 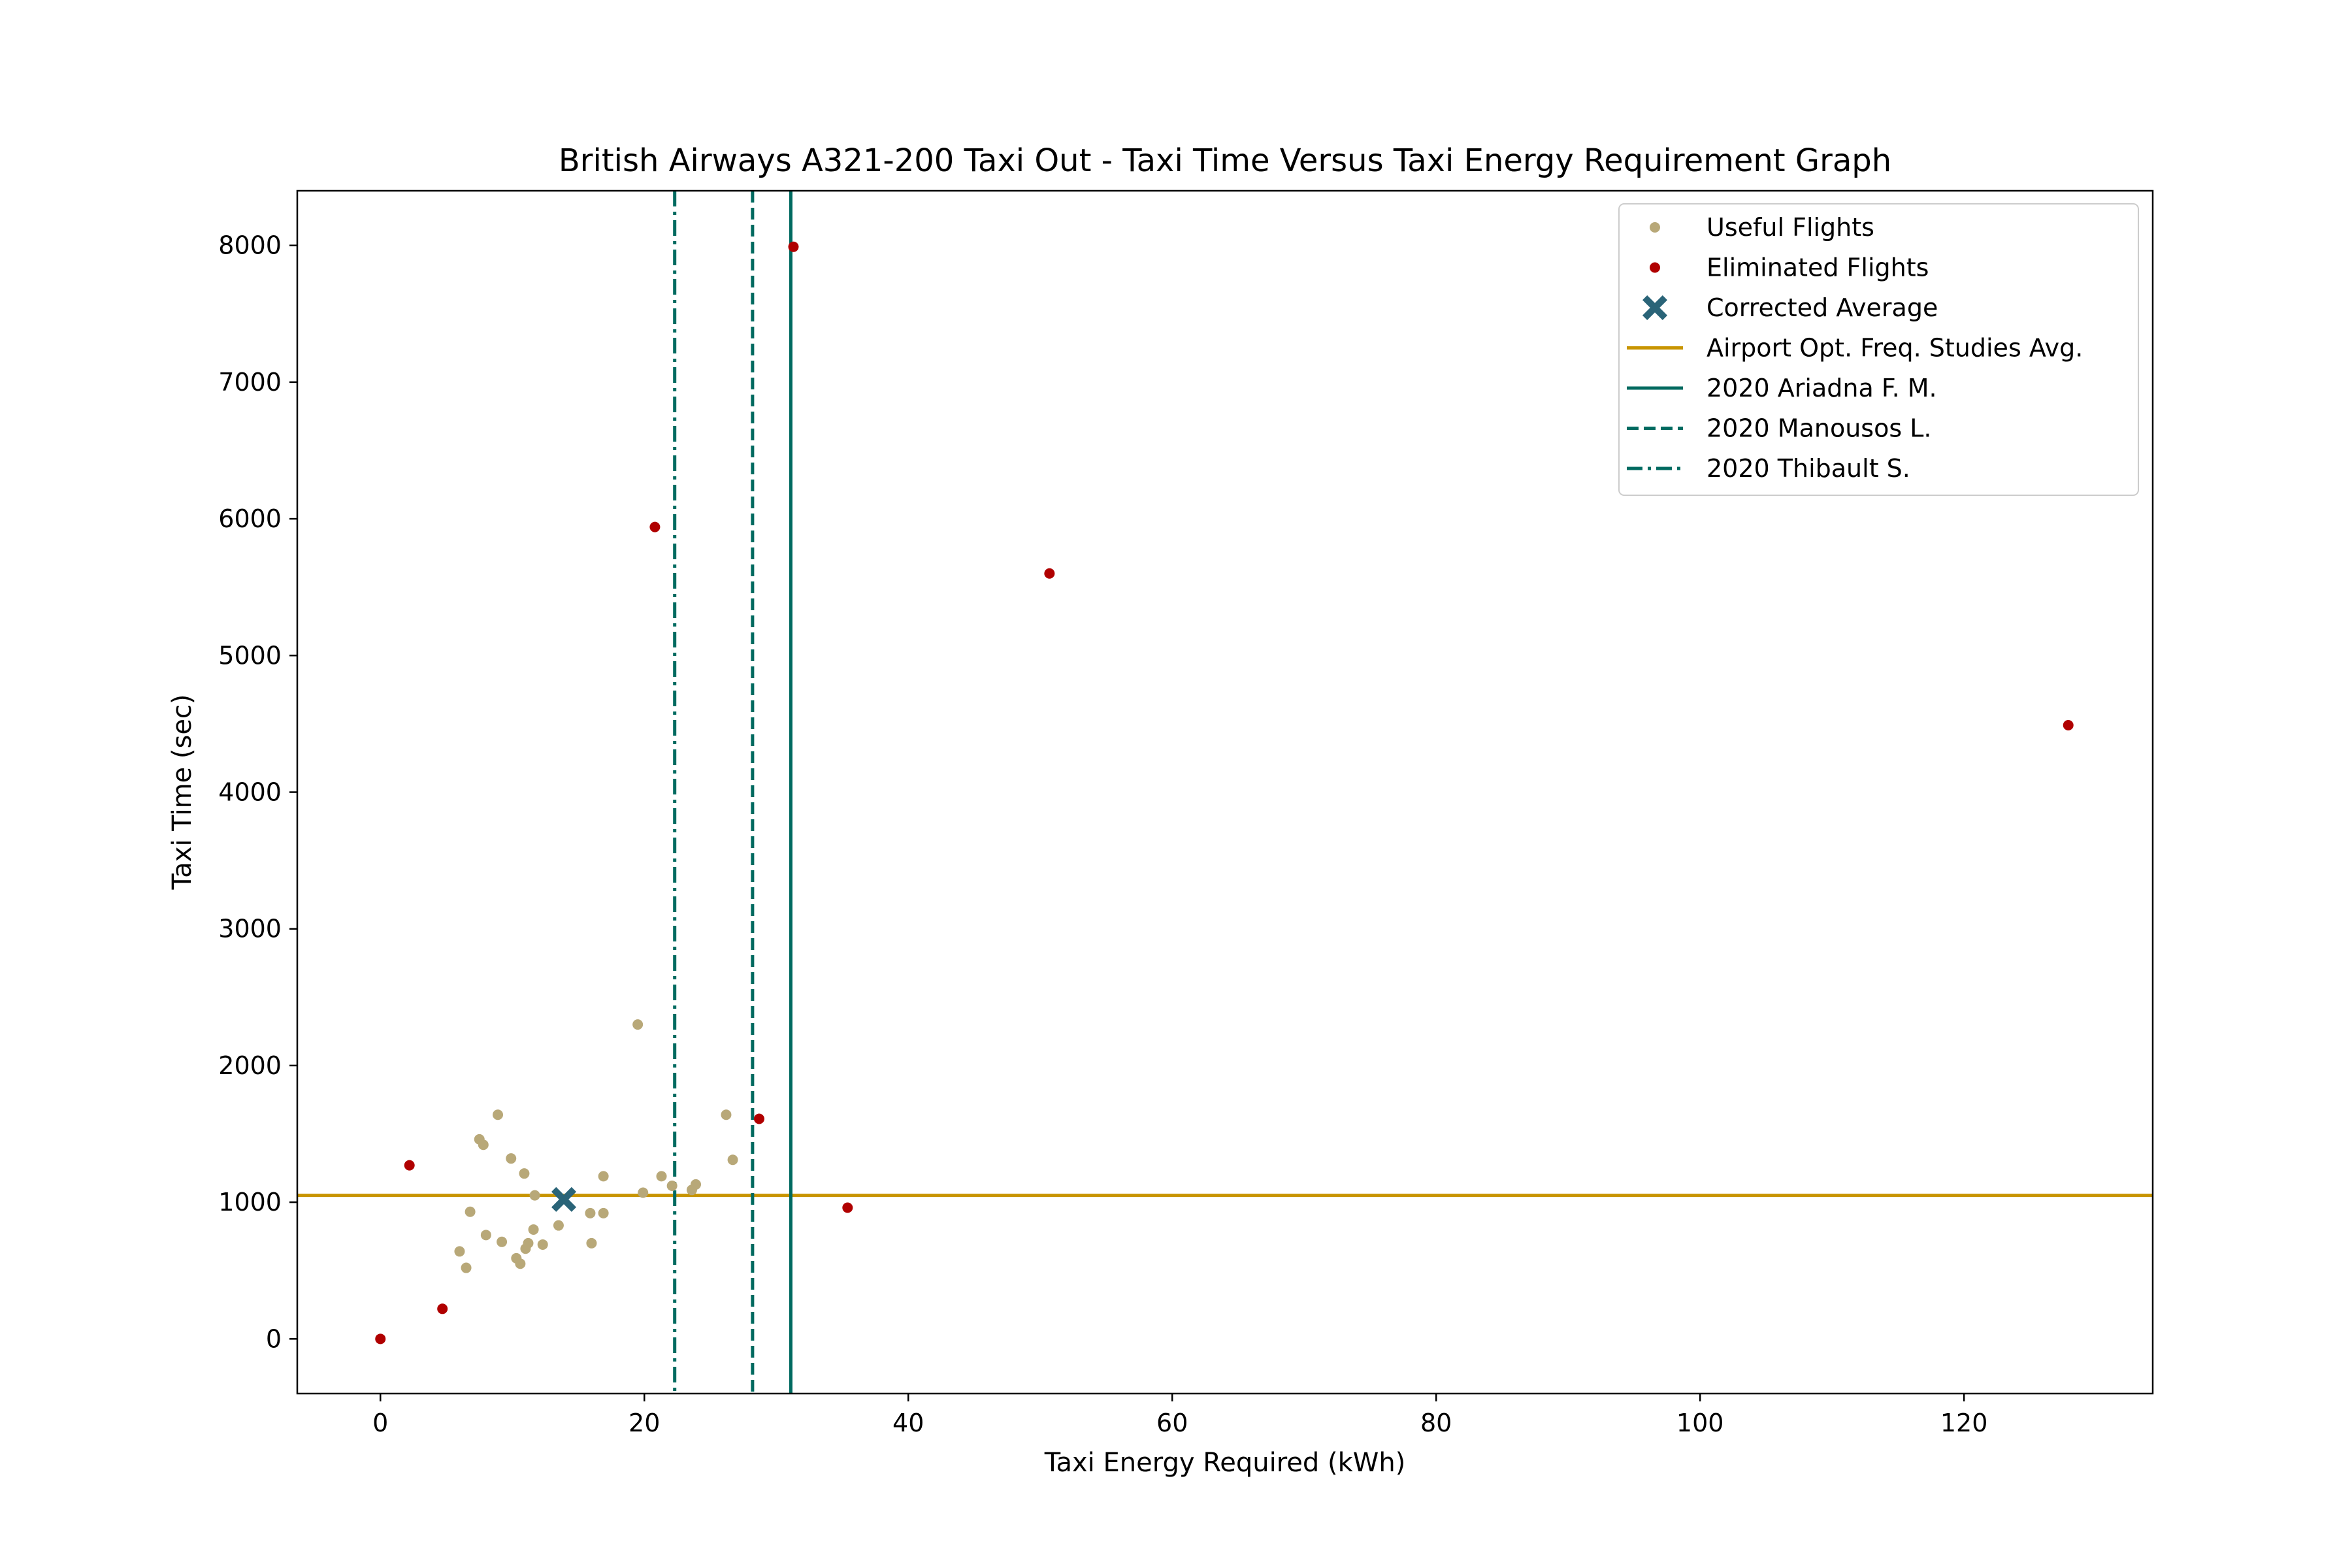 I want to click on x-tick-label-2: 40, so click(x=908, y=1423).